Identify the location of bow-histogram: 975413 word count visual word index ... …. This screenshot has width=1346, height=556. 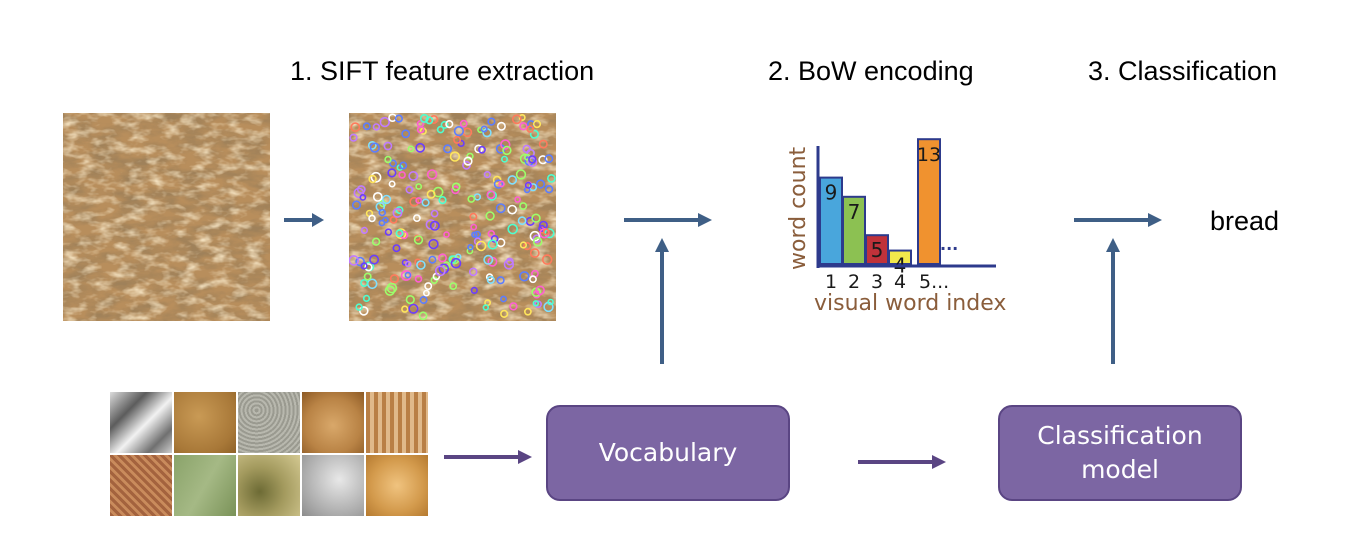
(896, 227).